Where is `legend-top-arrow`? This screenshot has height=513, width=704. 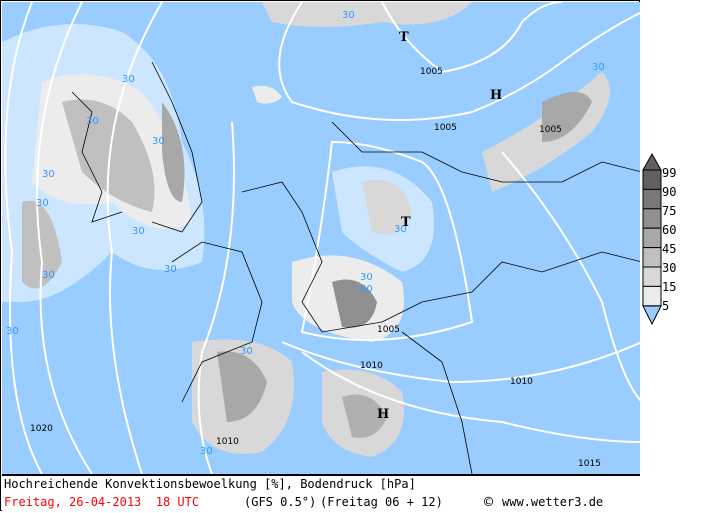
legend-top-arrow is located at coordinates (652, 161).